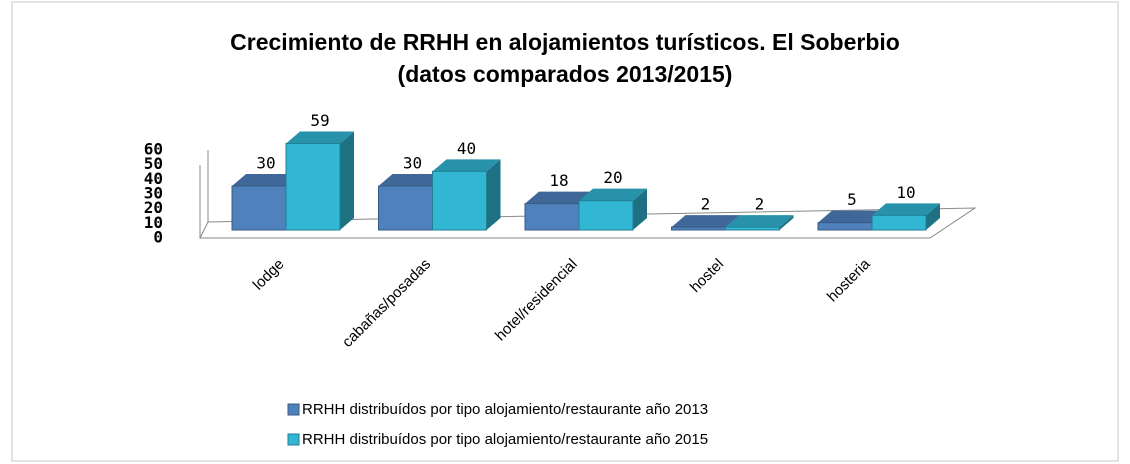  I want to click on y-tick-label: 30, so click(153, 193).